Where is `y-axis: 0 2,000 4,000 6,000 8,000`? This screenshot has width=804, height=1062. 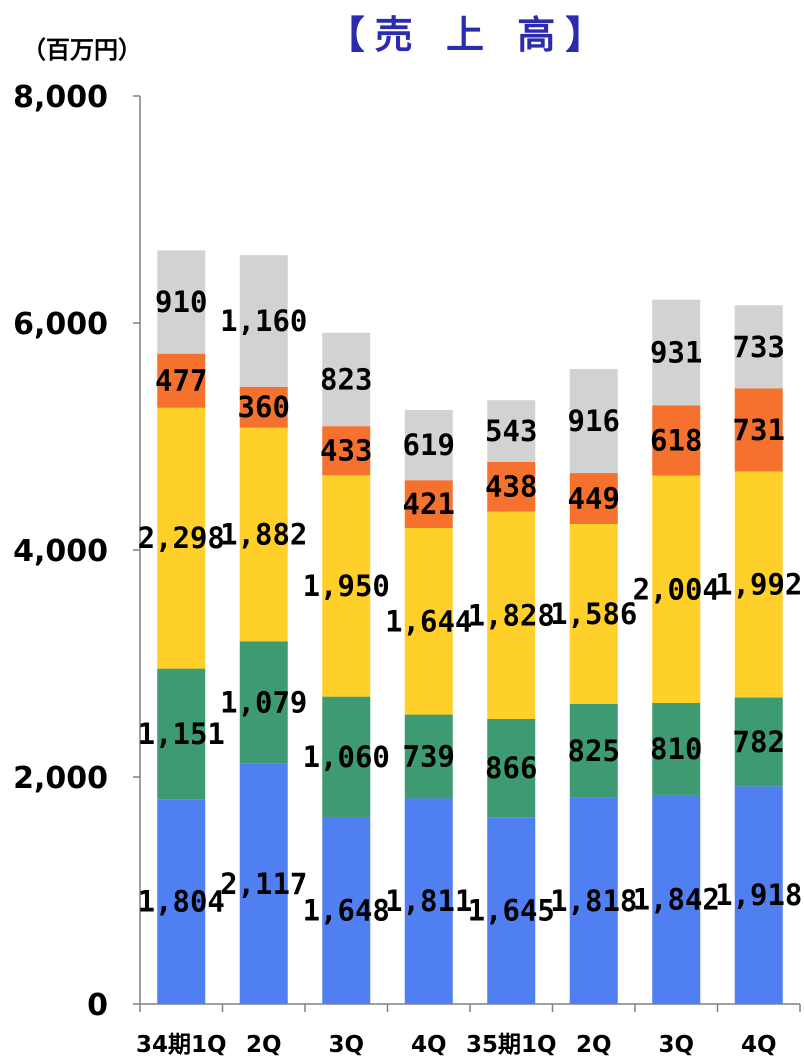
y-axis: 0 2,000 4,000 6,000 8,000 is located at coordinates (77, 551).